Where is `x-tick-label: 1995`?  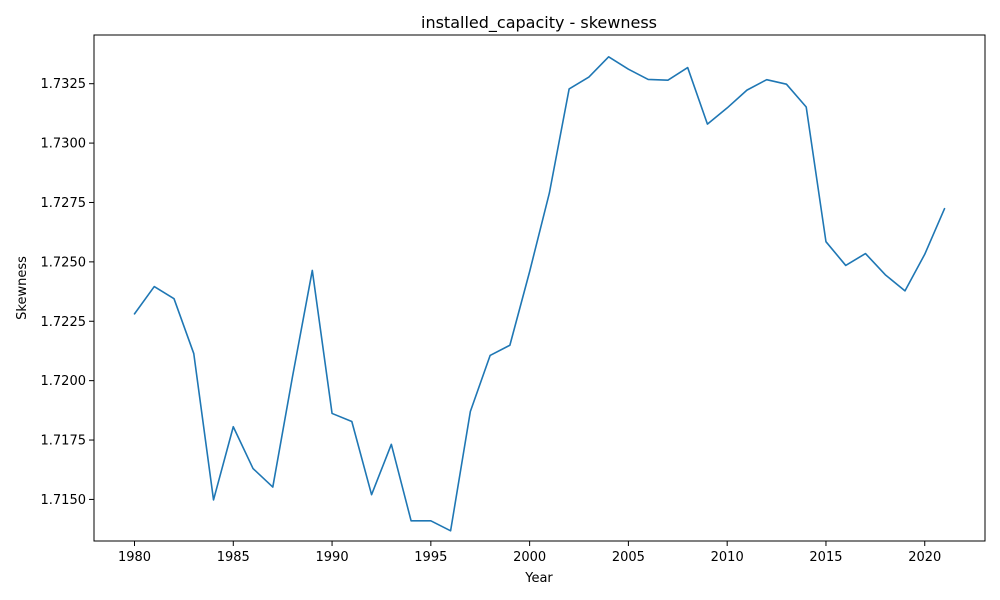 x-tick-label: 1995 is located at coordinates (430, 557).